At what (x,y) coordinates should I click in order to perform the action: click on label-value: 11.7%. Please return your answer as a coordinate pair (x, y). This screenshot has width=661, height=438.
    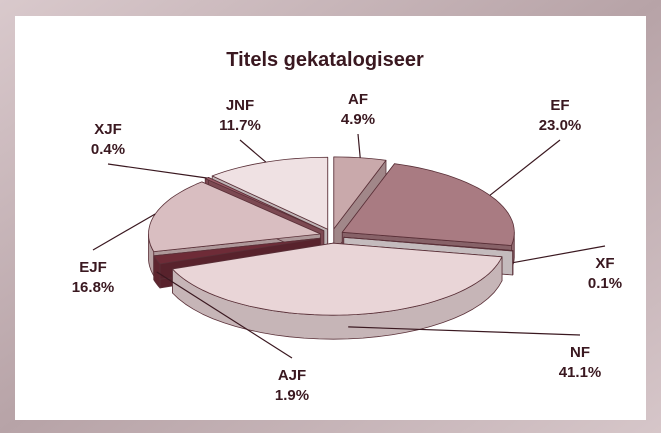
    Looking at the image, I should click on (240, 125).